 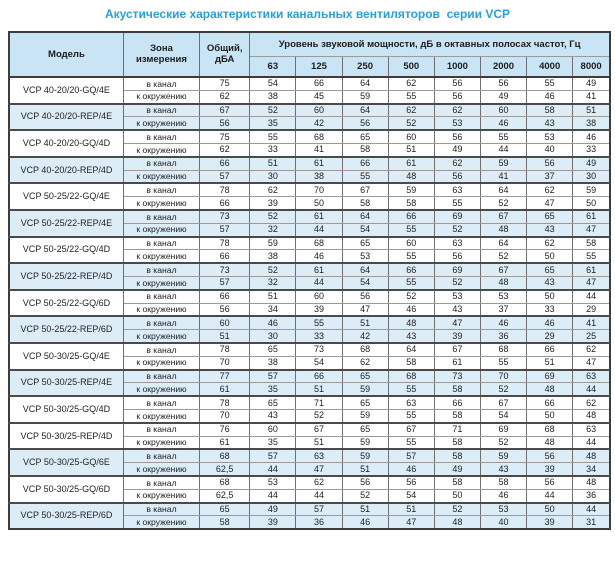 What do you see at coordinates (365, 496) in the screenshot?
I see `spl-value-cell-250hz: 52` at bounding box center [365, 496].